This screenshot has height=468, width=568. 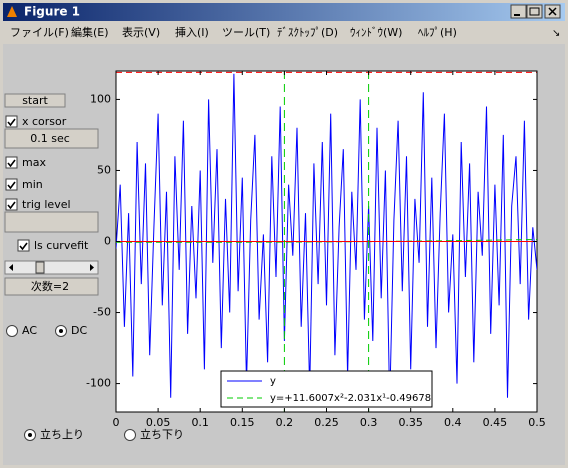 What do you see at coordinates (98, 383) in the screenshot?
I see `y-tick-label: -100` at bounding box center [98, 383].